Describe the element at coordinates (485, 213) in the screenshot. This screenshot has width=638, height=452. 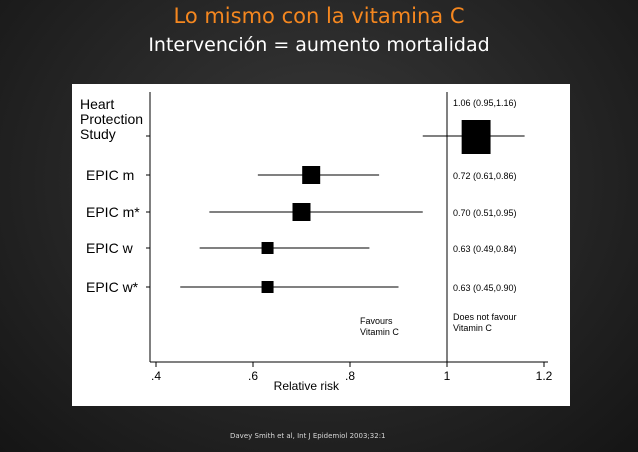
I see `estimate-text: 0.70 (0.51,0.95)` at that location.